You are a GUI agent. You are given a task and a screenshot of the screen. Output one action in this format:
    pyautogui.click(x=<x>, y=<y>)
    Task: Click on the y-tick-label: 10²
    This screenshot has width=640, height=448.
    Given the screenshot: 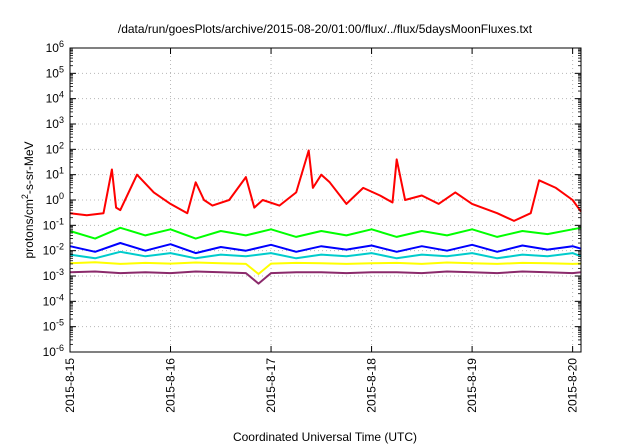 What is the action you would take?
    pyautogui.click(x=55, y=148)
    